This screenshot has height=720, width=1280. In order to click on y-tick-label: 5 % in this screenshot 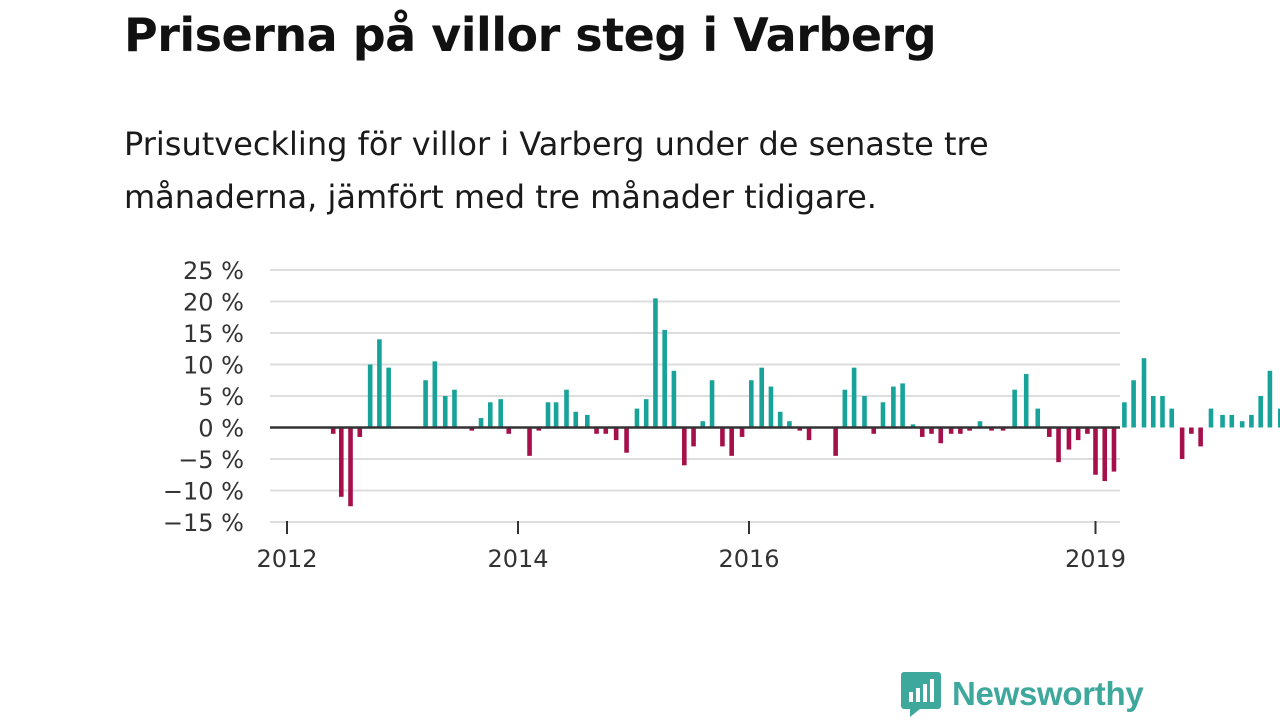, I will do `click(221, 397)`.